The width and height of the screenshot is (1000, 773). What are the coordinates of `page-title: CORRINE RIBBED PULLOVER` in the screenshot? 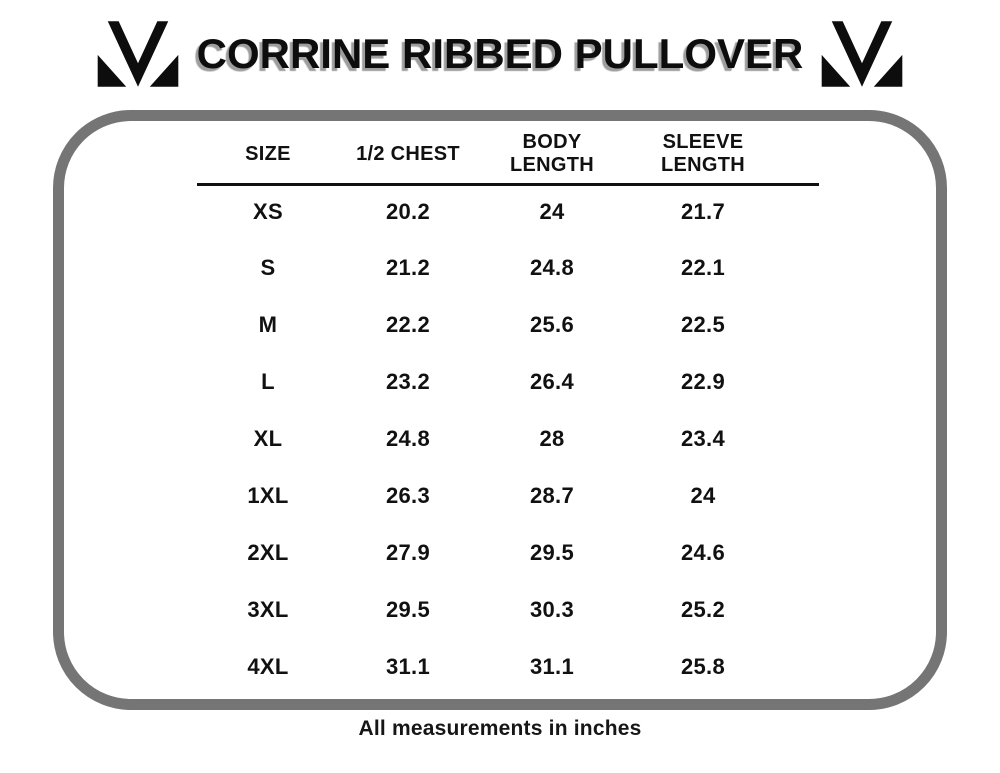 It's located at (500, 53).